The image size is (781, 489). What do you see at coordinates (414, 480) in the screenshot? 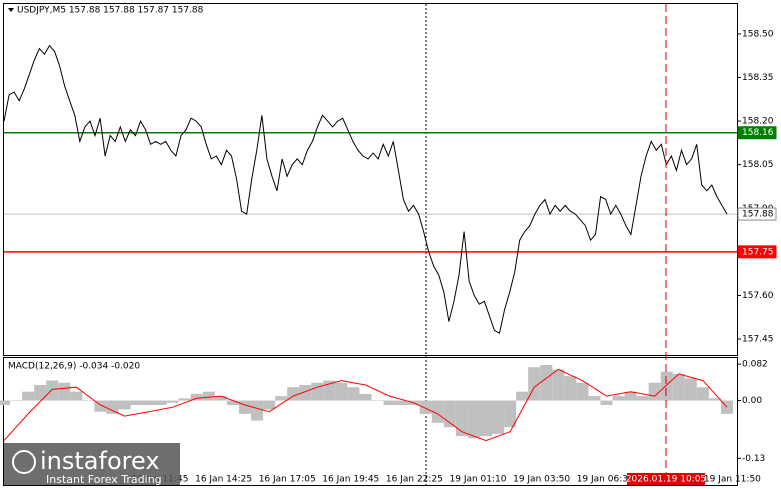
I see `x-tick-label: 16 Jan 22:25` at bounding box center [414, 480].